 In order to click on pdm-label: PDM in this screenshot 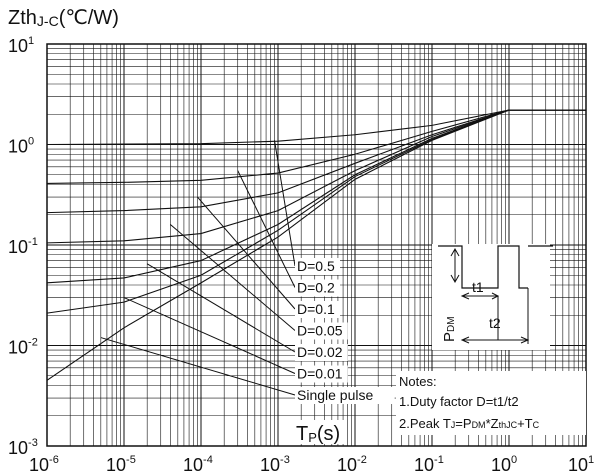, I will do `click(449, 329)`.